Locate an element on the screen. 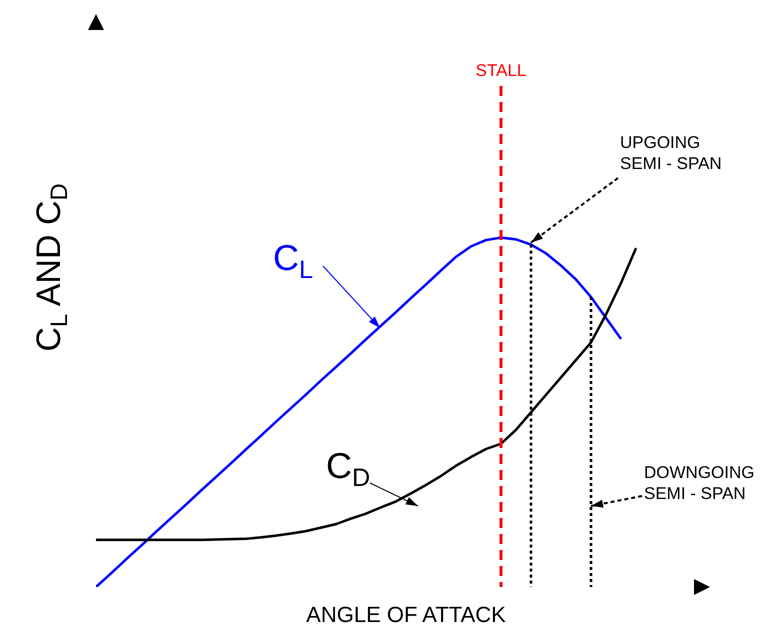 Image resolution: width=782 pixels, height=640 pixels. text: C$_{L}$ is located at coordinates (293, 260).